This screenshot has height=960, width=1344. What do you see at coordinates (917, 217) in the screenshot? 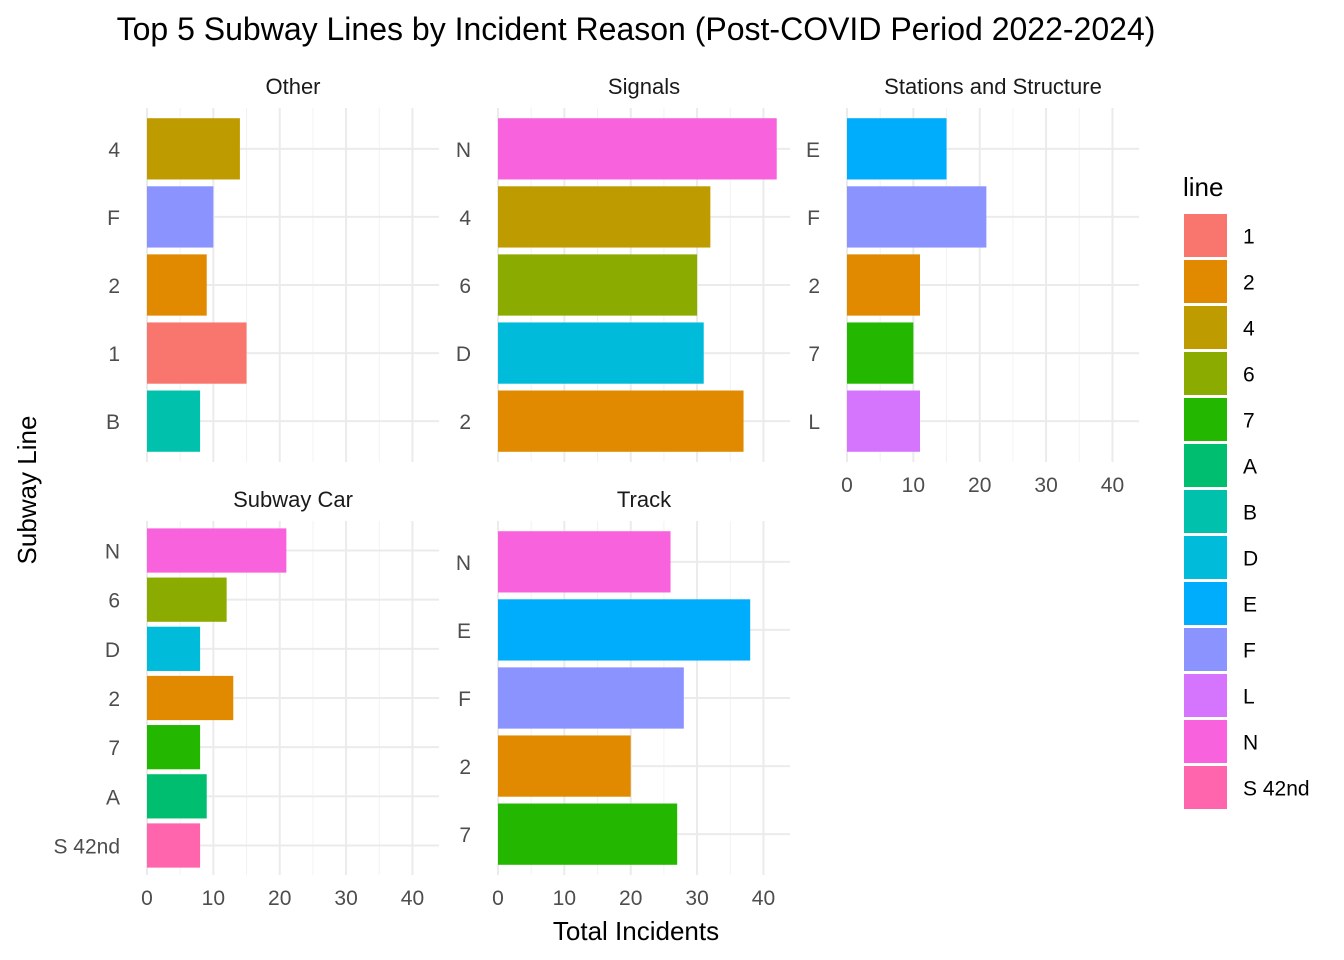
I see `bar-stations-and-structure-f` at bounding box center [917, 217].